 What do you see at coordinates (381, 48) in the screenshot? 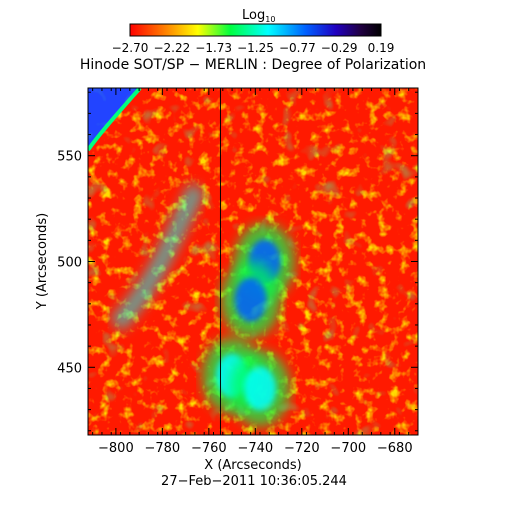
I see `colorbar-tick-label: 0.19` at bounding box center [381, 48].